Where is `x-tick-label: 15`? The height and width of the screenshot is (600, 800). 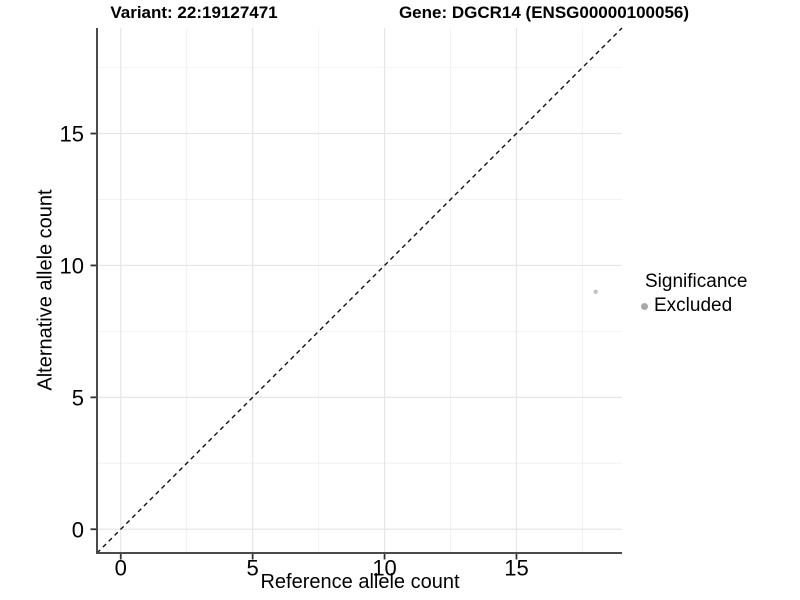 x-tick-label: 15 is located at coordinates (516, 568).